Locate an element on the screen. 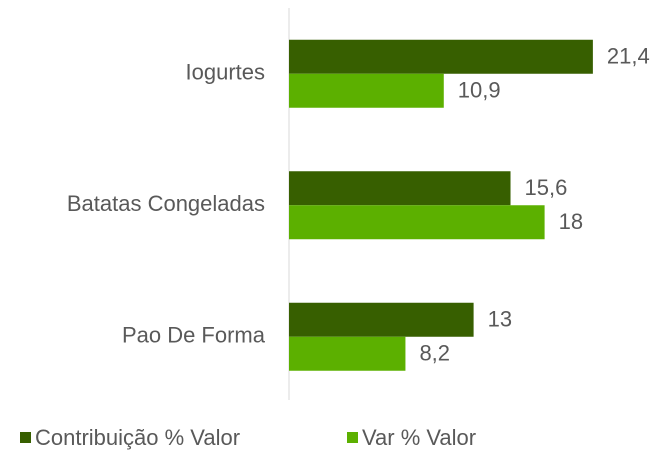 This screenshot has width=669, height=455. value-label: 13 is located at coordinates (500, 319).